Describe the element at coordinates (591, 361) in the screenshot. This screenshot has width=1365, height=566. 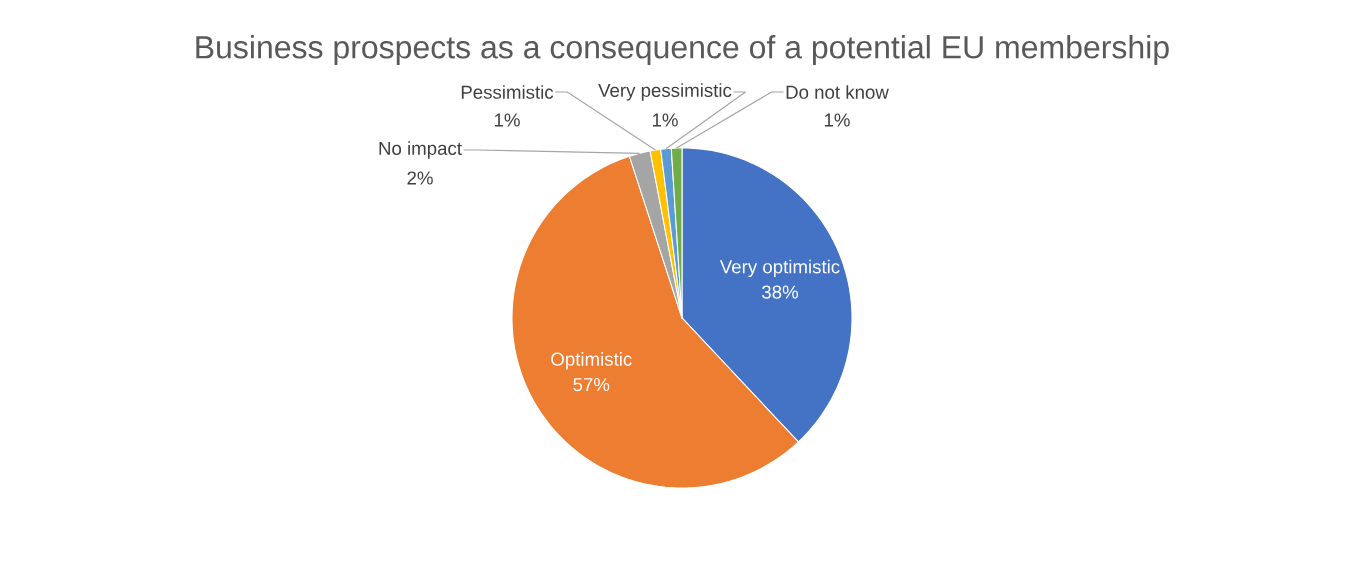
I see `slice-label: Optimistic` at that location.